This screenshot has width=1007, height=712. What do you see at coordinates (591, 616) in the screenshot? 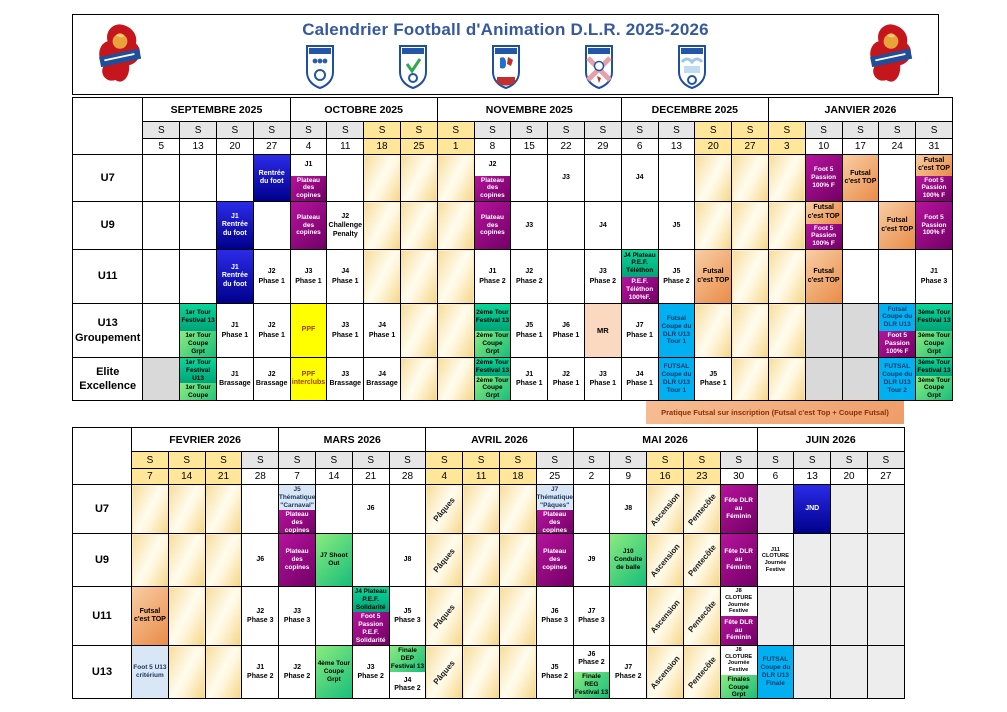
I see `calendar-cell: J7 Phase 3` at bounding box center [591, 616].